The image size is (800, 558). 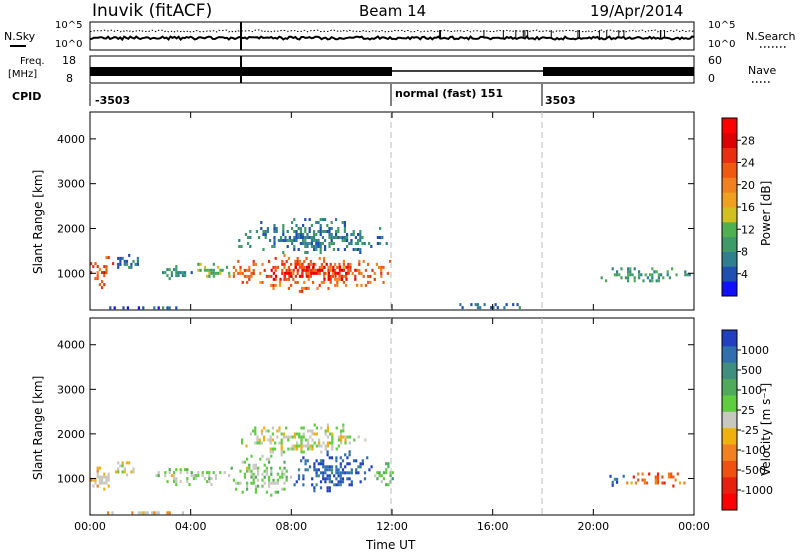 What do you see at coordinates (746, 207) in the screenshot?
I see `power-colorbar-ticks: 28 24 20 16 12 8 4` at bounding box center [746, 207].